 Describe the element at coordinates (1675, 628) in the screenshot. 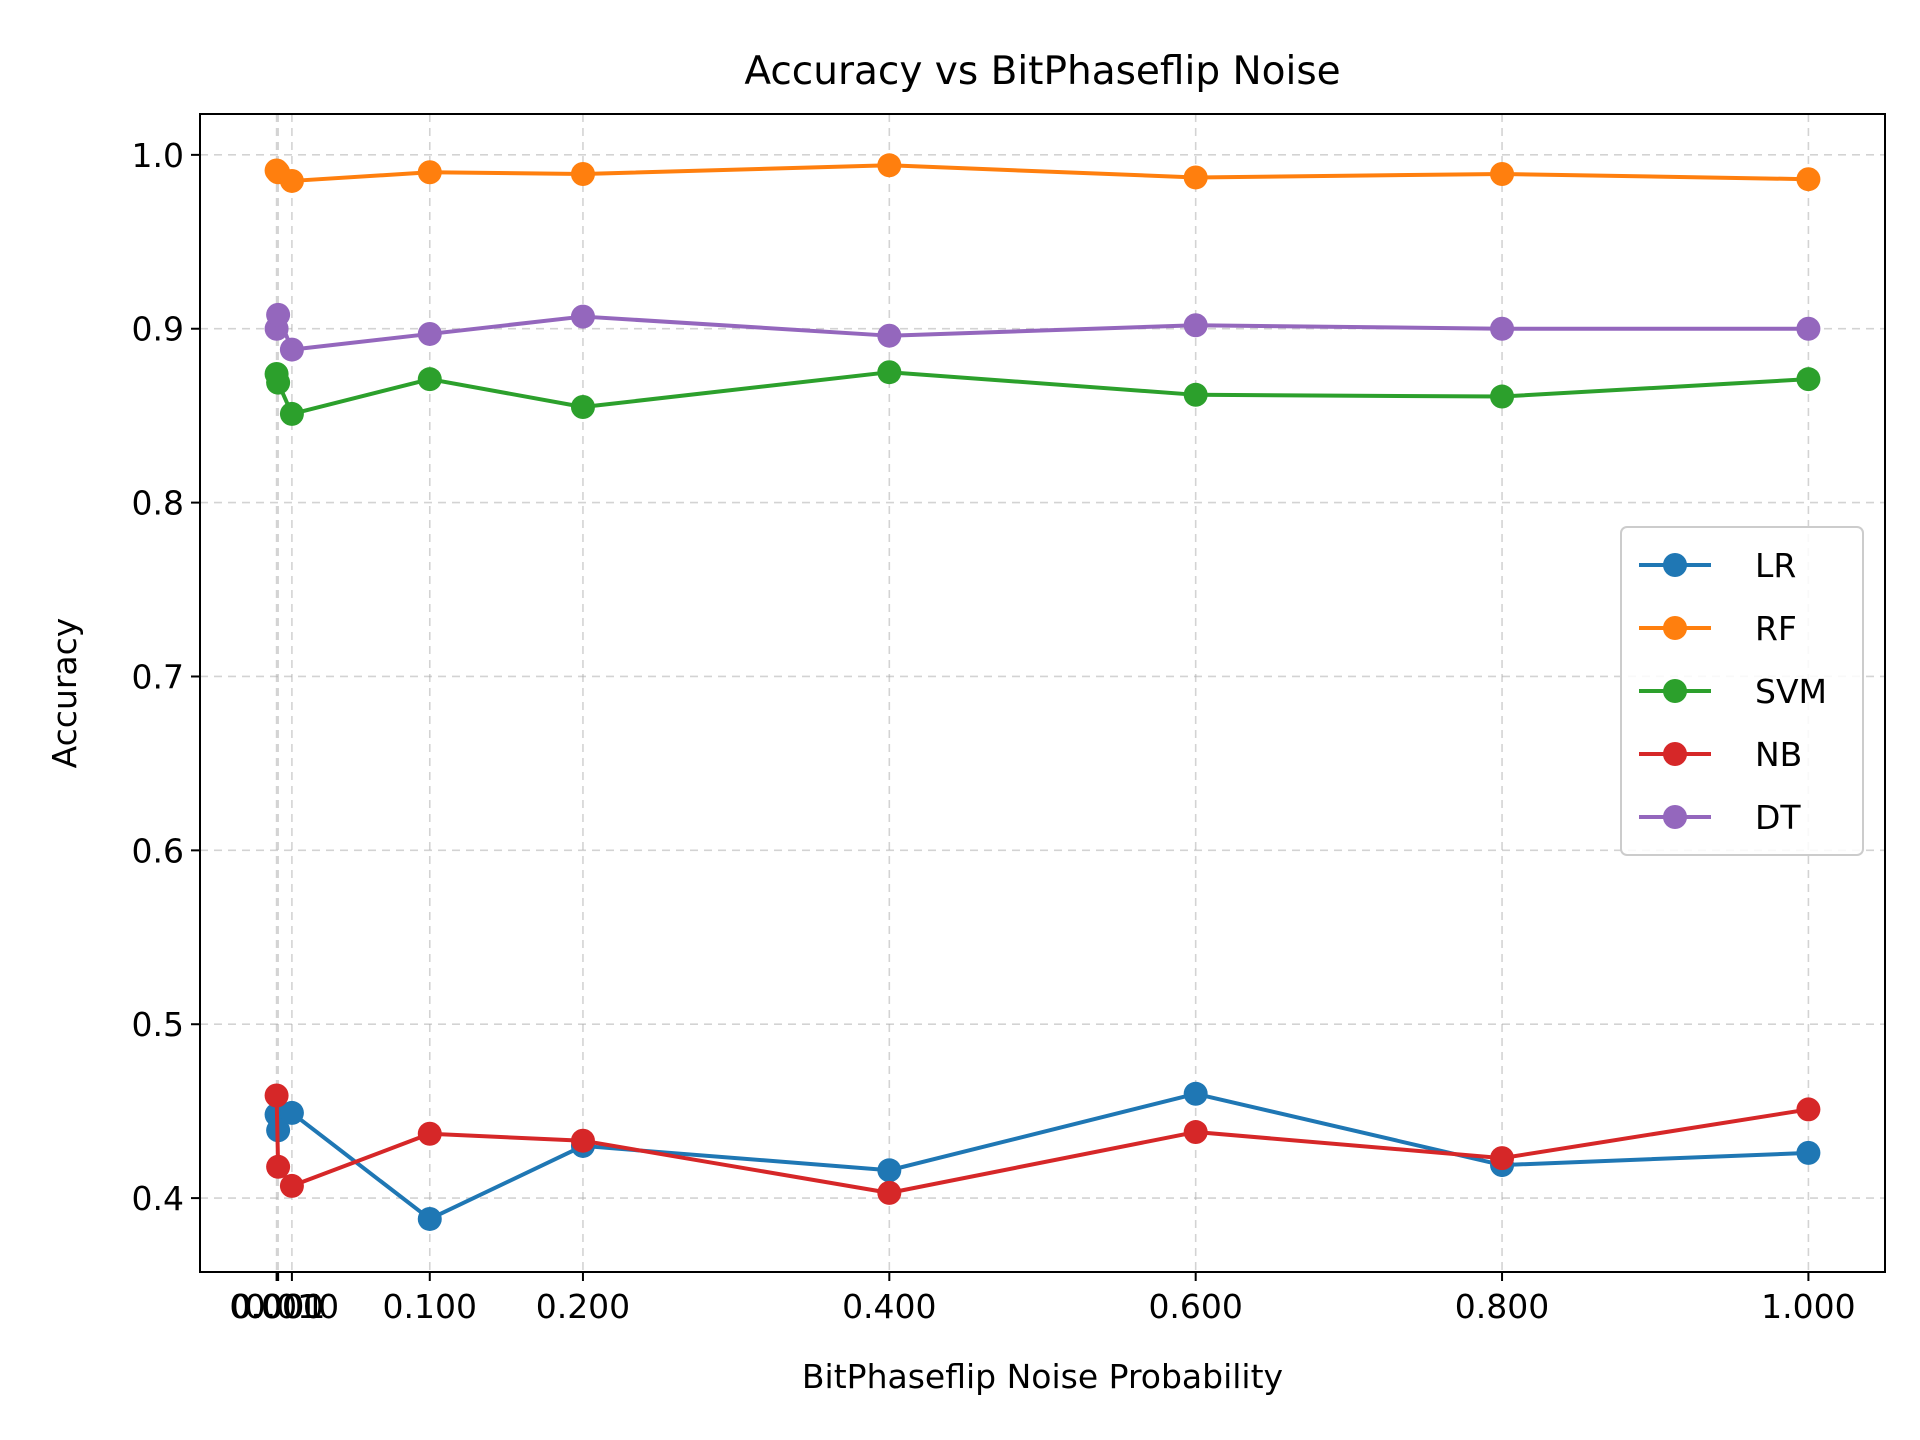

I see `legend-marker-rf` at that location.